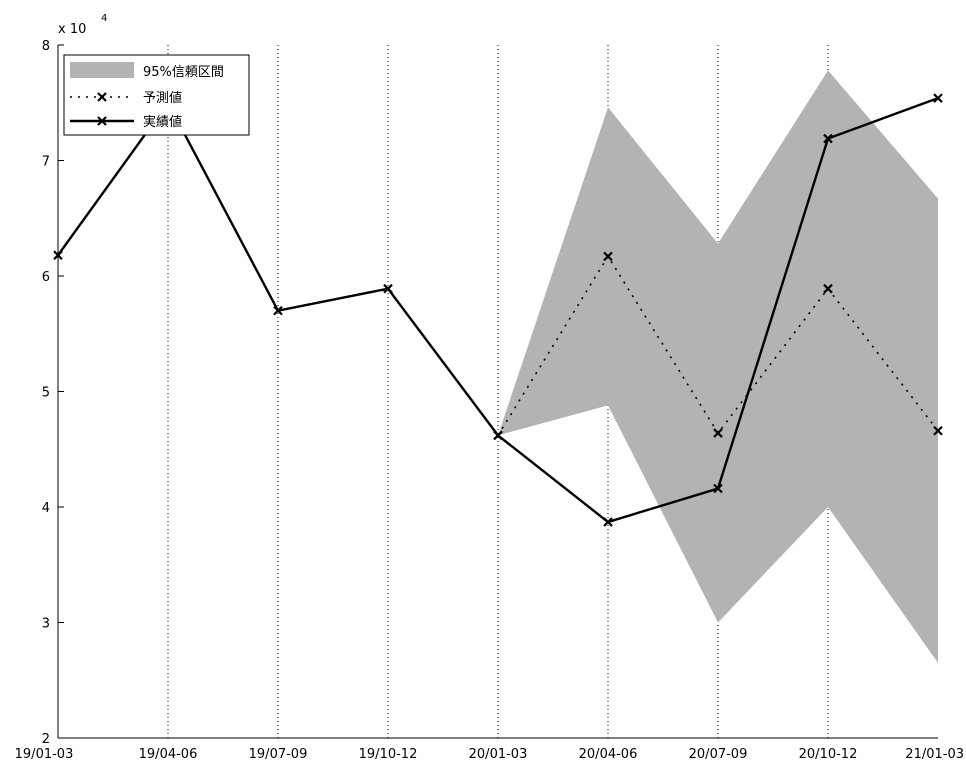  What do you see at coordinates (498, 754) in the screenshot?
I see `x-tick-label-4: 20/01-03` at bounding box center [498, 754].